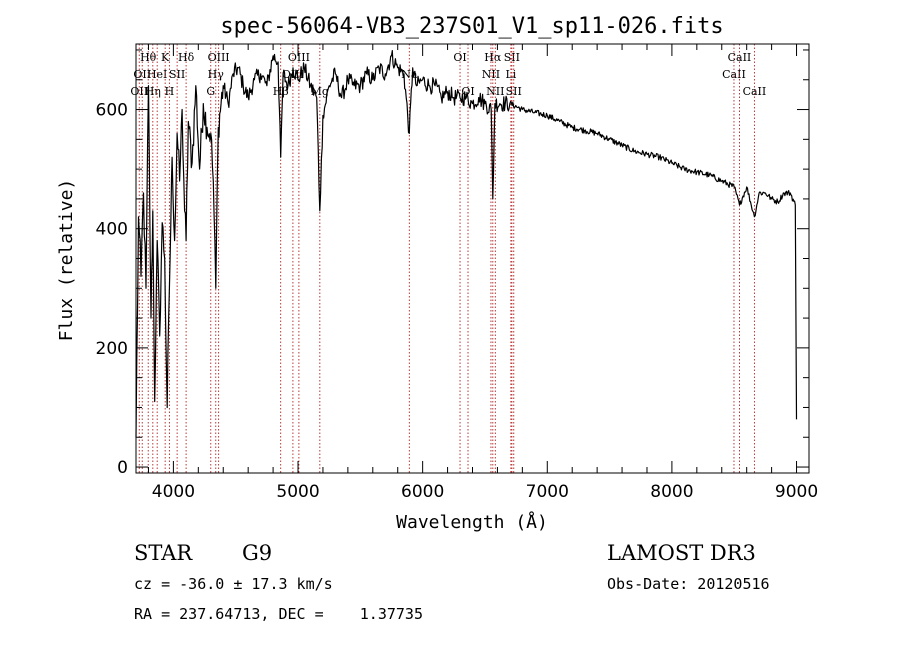 The width and height of the screenshot is (900, 649). What do you see at coordinates (281, 91) in the screenshot?
I see `line-id-label: Hβ` at bounding box center [281, 91].